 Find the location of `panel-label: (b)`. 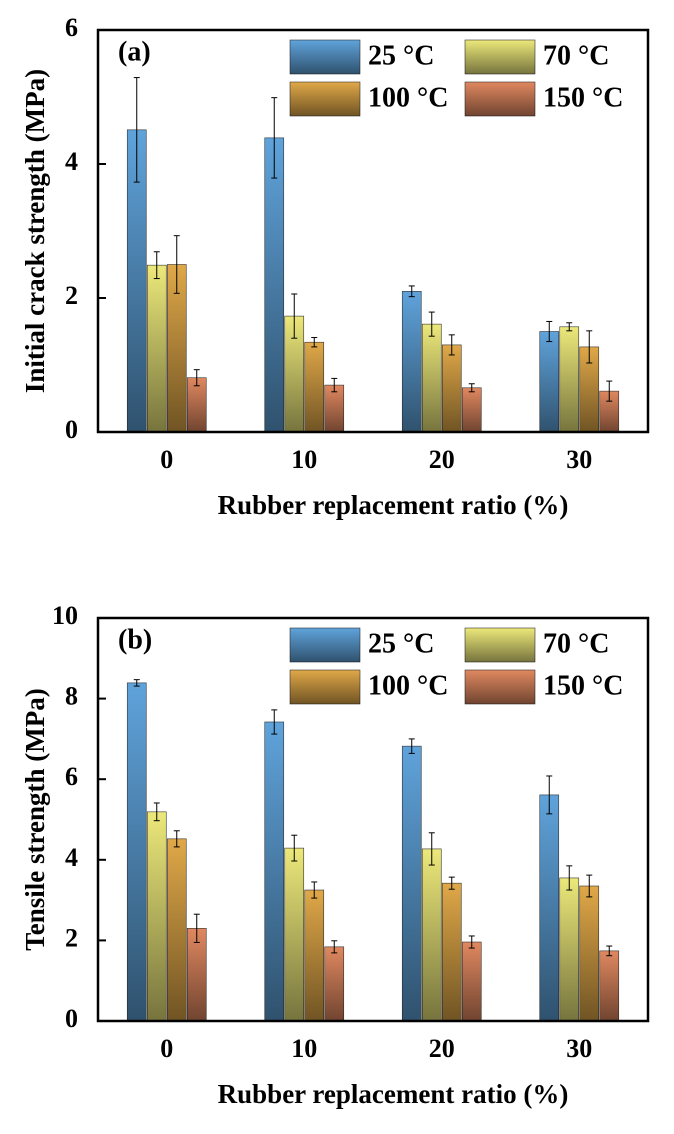

panel-label: (b) is located at coordinates (135, 639).